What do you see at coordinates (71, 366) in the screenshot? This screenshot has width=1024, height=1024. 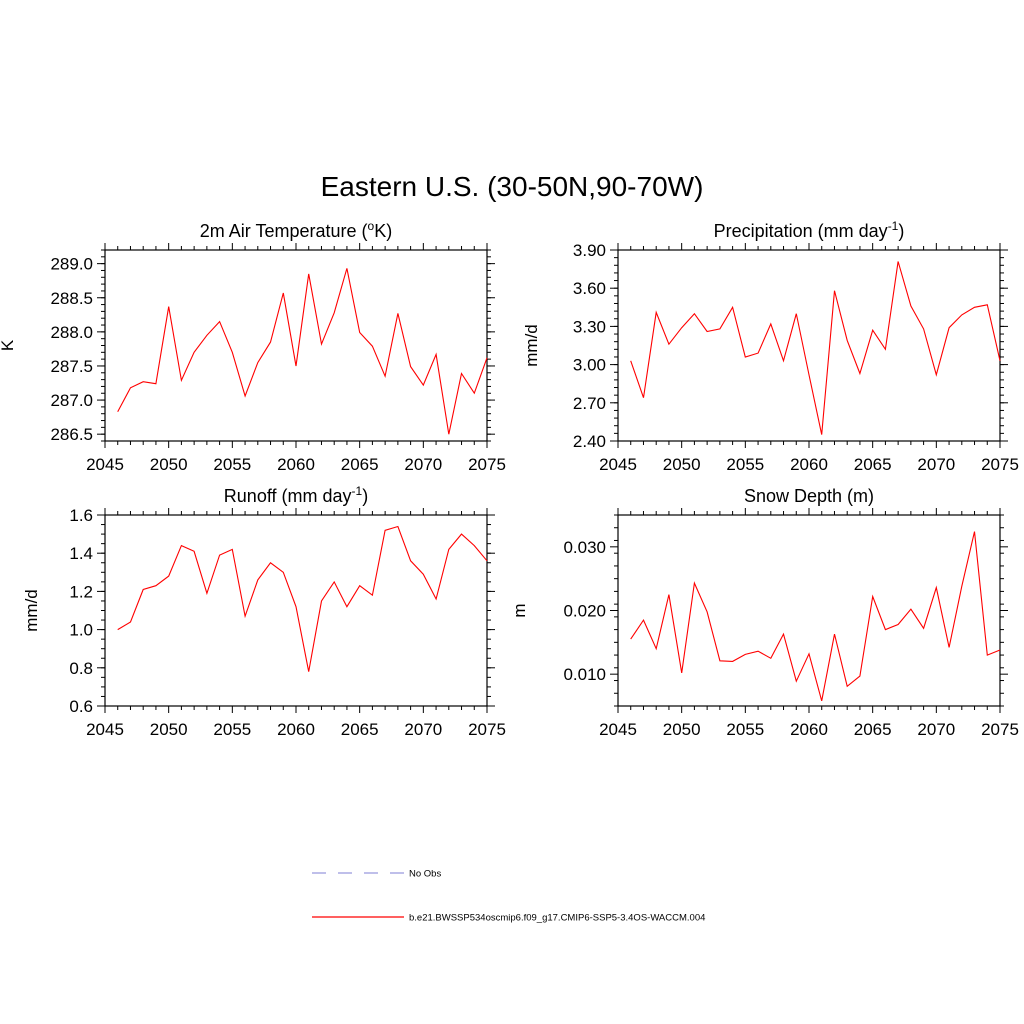 I see `y-tick-label: 287.5` at bounding box center [71, 366].